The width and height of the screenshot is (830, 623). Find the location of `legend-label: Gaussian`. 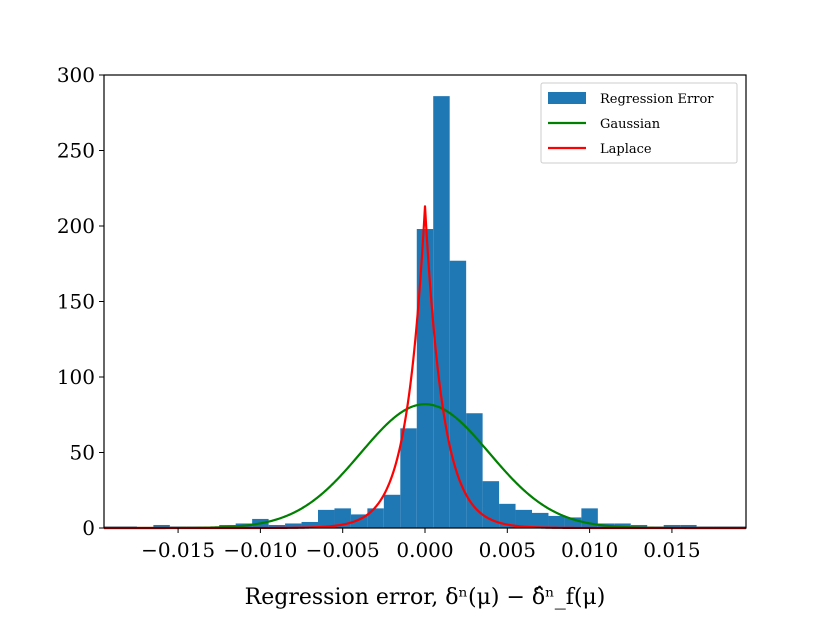

legend-label: Gaussian is located at coordinates (630, 124).